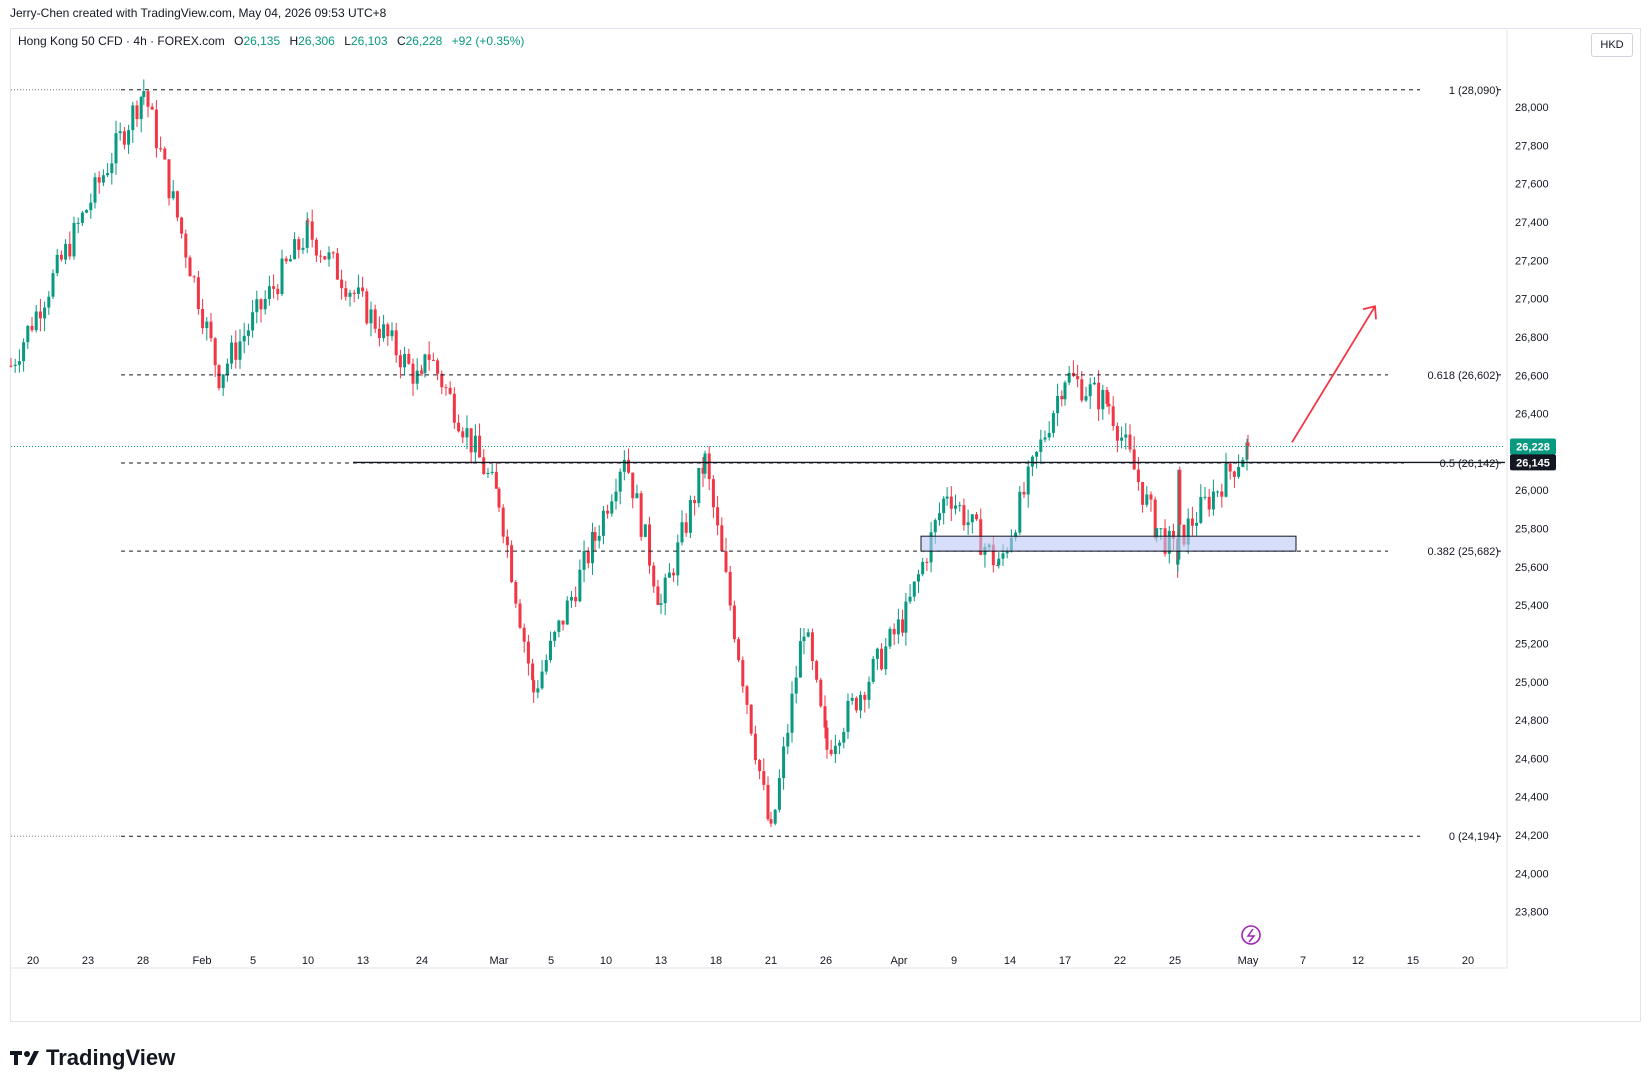 This screenshot has height=1085, width=1651. I want to click on close-label: C, so click(401, 41).